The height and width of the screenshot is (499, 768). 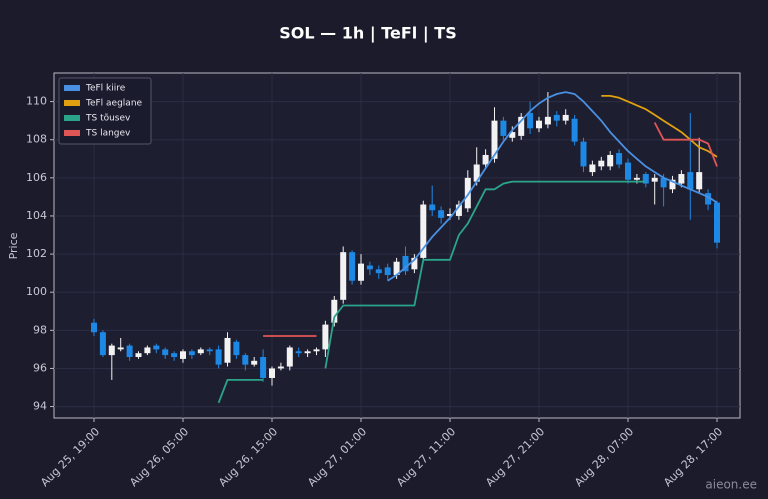 I want to click on y-tick-label: 96, so click(x=40, y=367).